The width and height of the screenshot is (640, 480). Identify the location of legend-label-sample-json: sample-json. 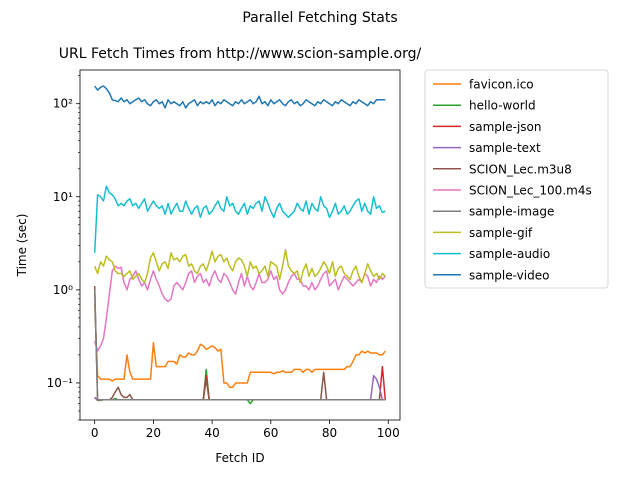
(505, 127).